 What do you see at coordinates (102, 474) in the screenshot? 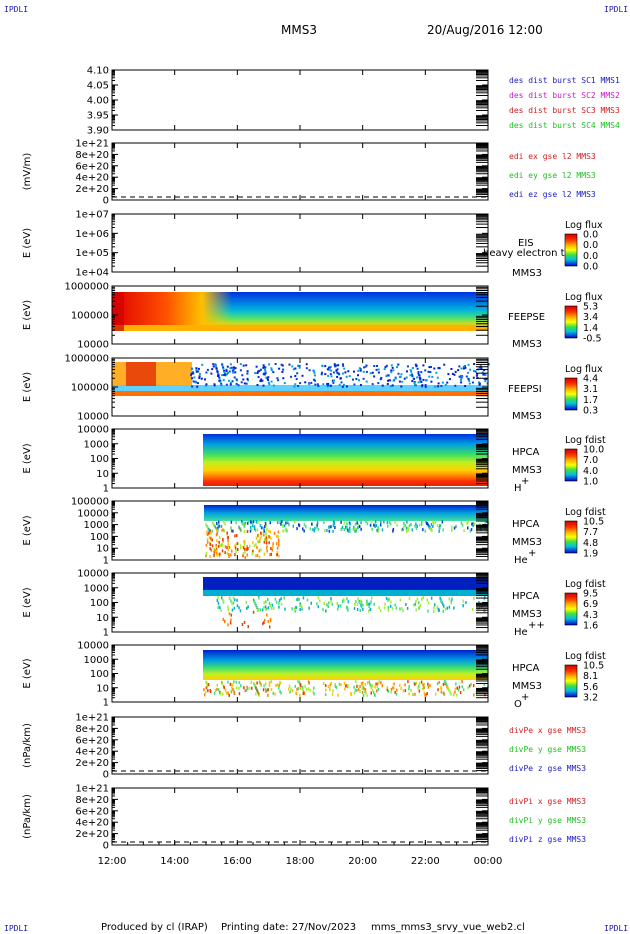
I see `y-tick-label: 10` at bounding box center [102, 474].